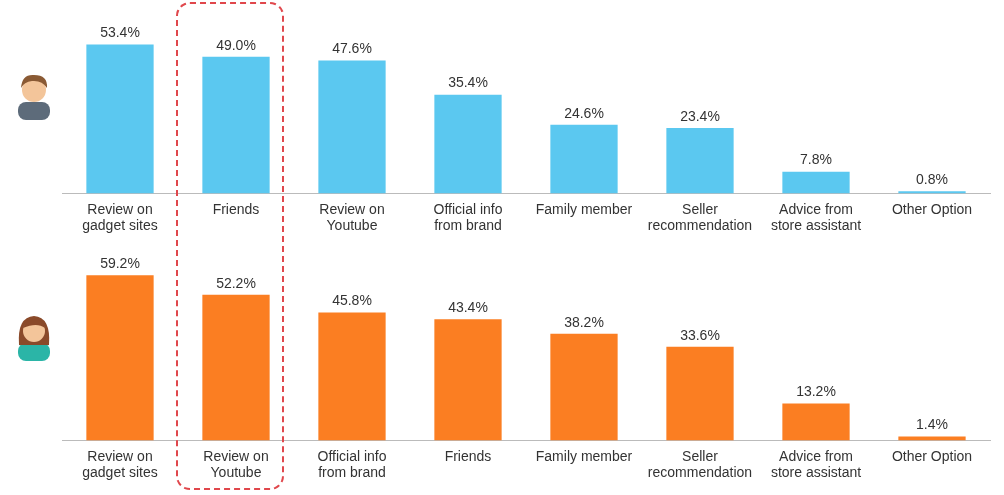 Image resolution: width=1004 pixels, height=495 pixels. I want to click on data-label: 23.4%, so click(700, 115).